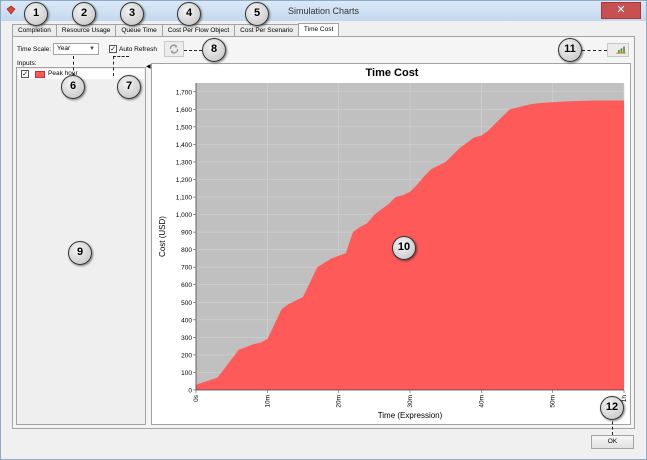 The height and width of the screenshot is (460, 647). Describe the element at coordinates (392, 73) in the screenshot. I see `chart-title: Time Cost` at that location.